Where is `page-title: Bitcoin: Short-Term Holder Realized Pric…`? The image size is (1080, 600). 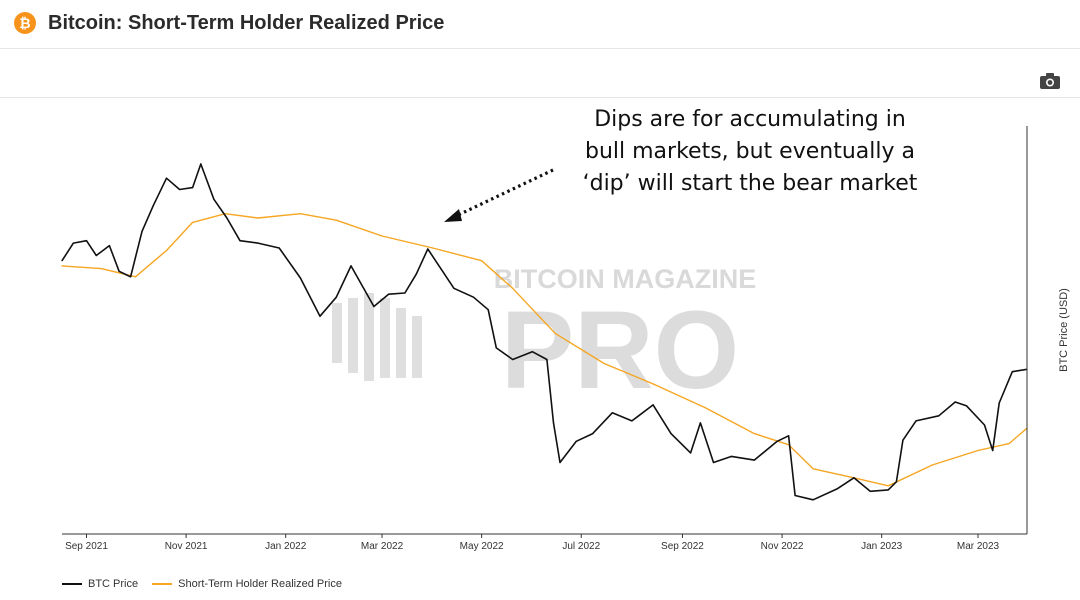 page-title: Bitcoin: Short-Term Holder Realized Pric… is located at coordinates (246, 23).